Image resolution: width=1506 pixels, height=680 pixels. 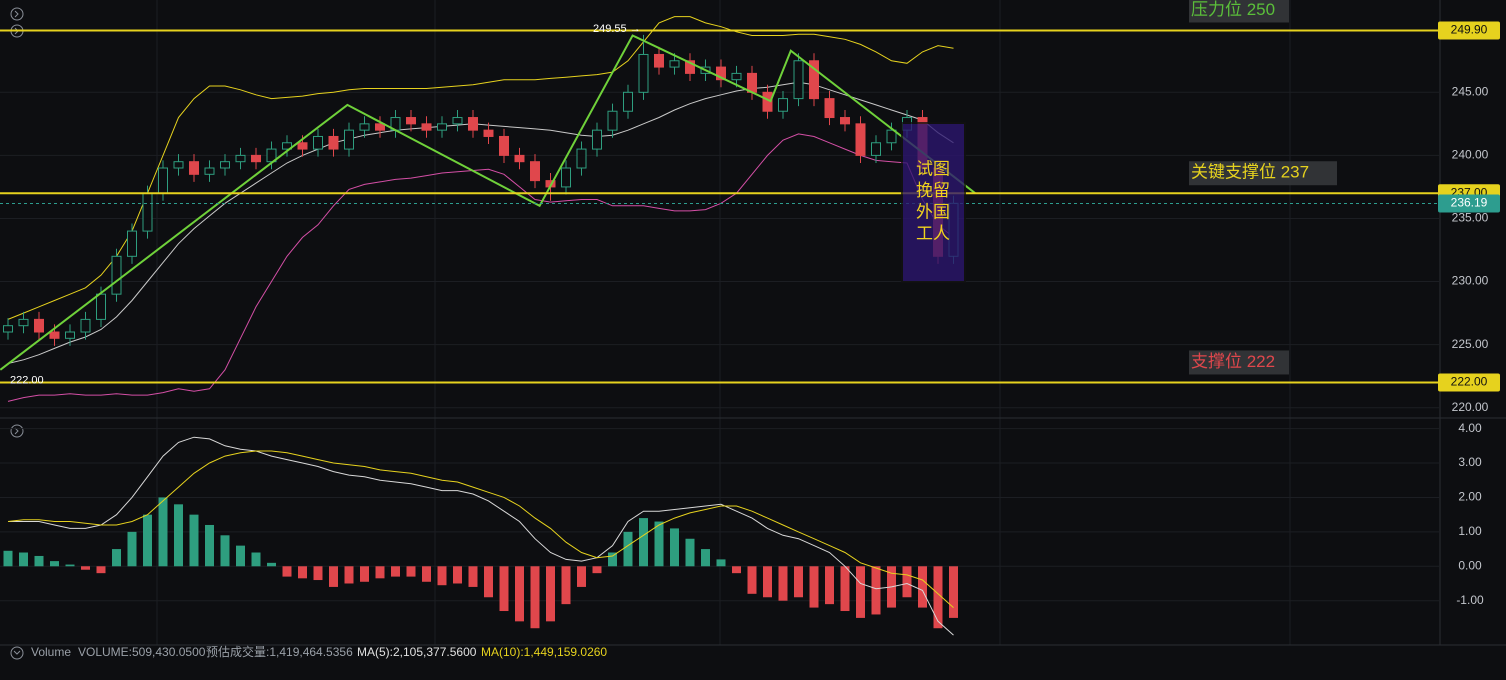 I want to click on annotation-box, so click(x=933, y=202).